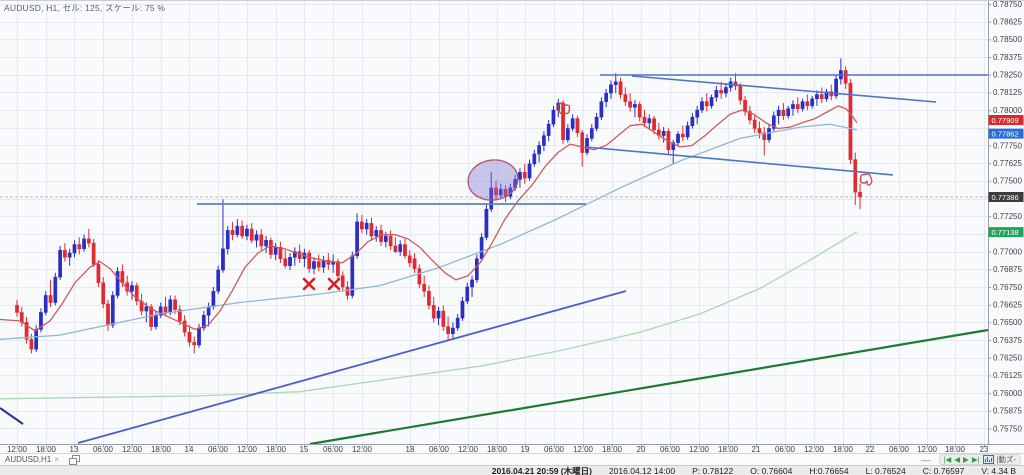 This screenshot has width=1024, height=475. Describe the element at coordinates (12, 416) in the screenshot. I see `trendline-stub-navy` at that location.